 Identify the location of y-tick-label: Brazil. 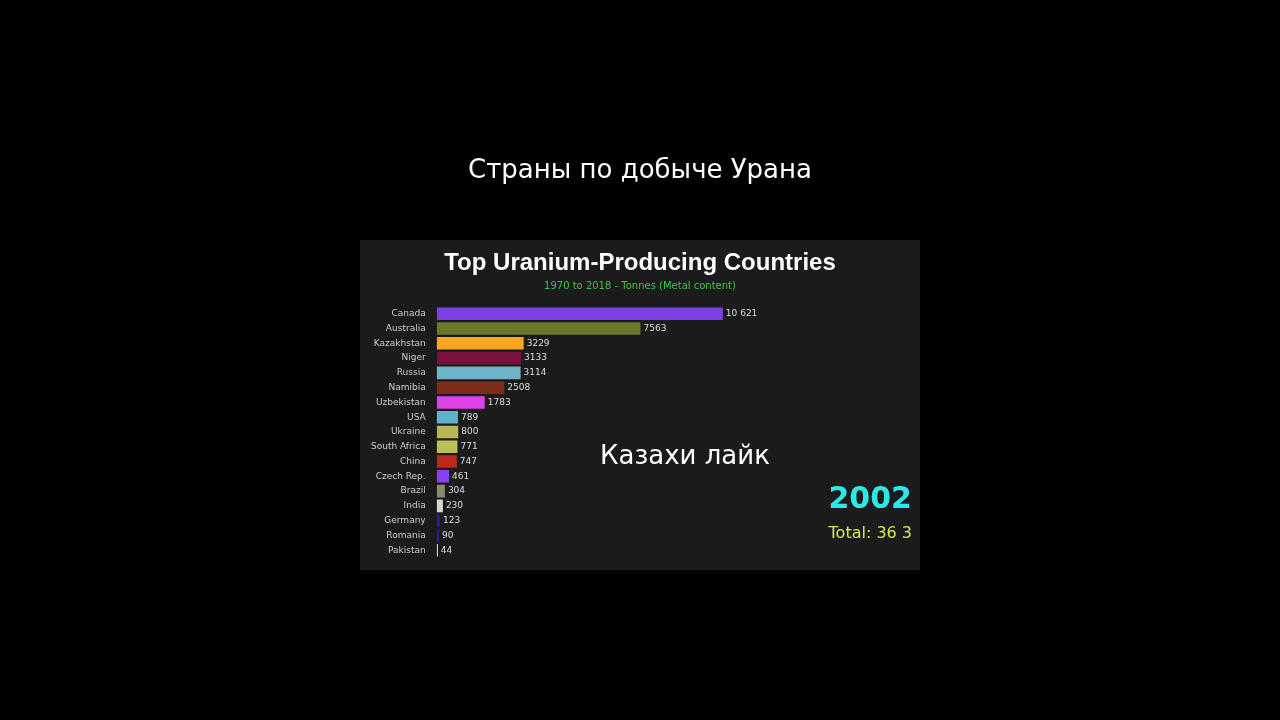
(413, 490).